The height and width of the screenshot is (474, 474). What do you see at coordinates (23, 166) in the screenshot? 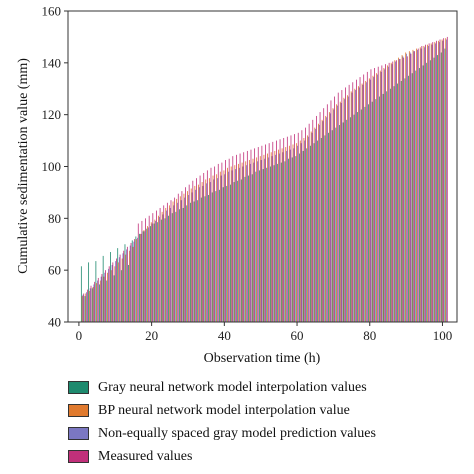
I see `y-axis-title: Cumulative sedimentation value (mm)` at bounding box center [23, 166].